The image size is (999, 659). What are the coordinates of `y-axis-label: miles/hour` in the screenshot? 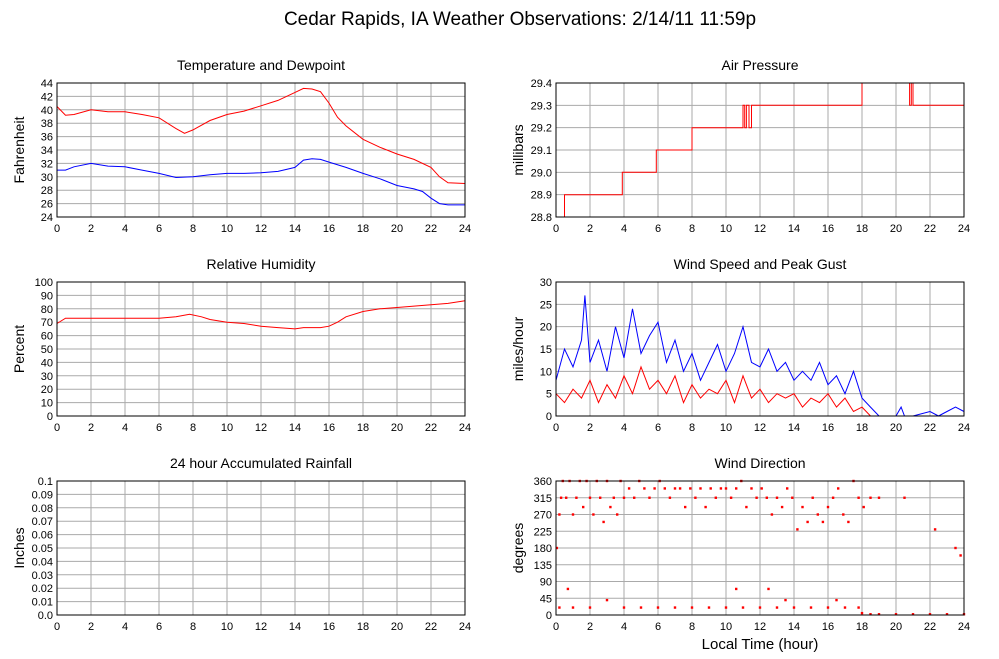 It's located at (518, 348).